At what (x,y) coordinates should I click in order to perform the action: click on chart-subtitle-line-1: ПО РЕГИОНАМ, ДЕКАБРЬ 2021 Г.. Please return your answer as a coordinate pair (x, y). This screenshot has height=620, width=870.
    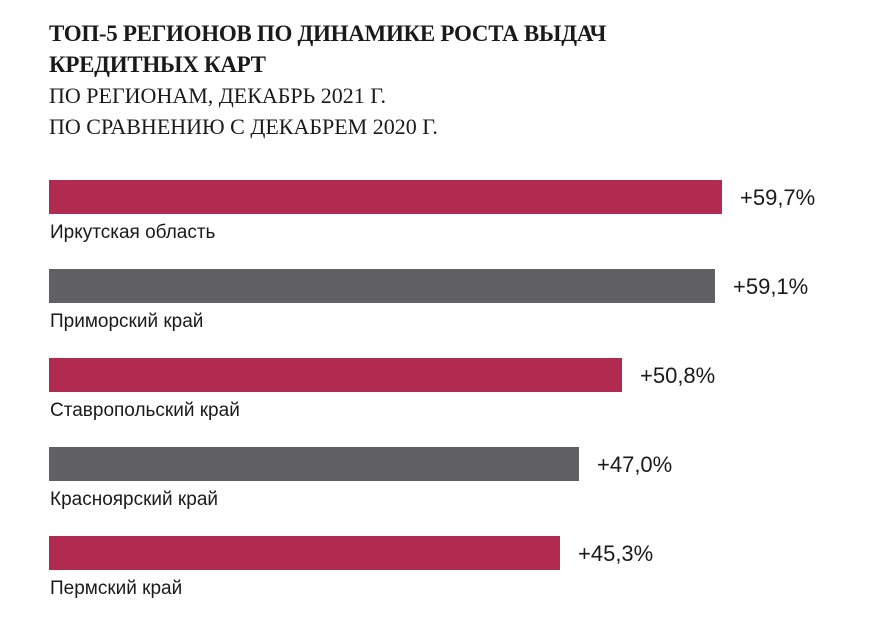
    Looking at the image, I should click on (218, 95).